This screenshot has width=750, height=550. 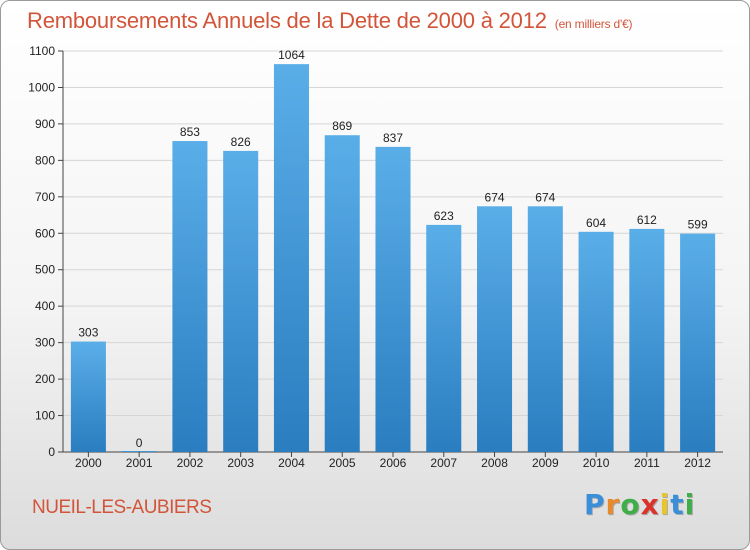 I want to click on bar-2009, so click(x=545, y=329).